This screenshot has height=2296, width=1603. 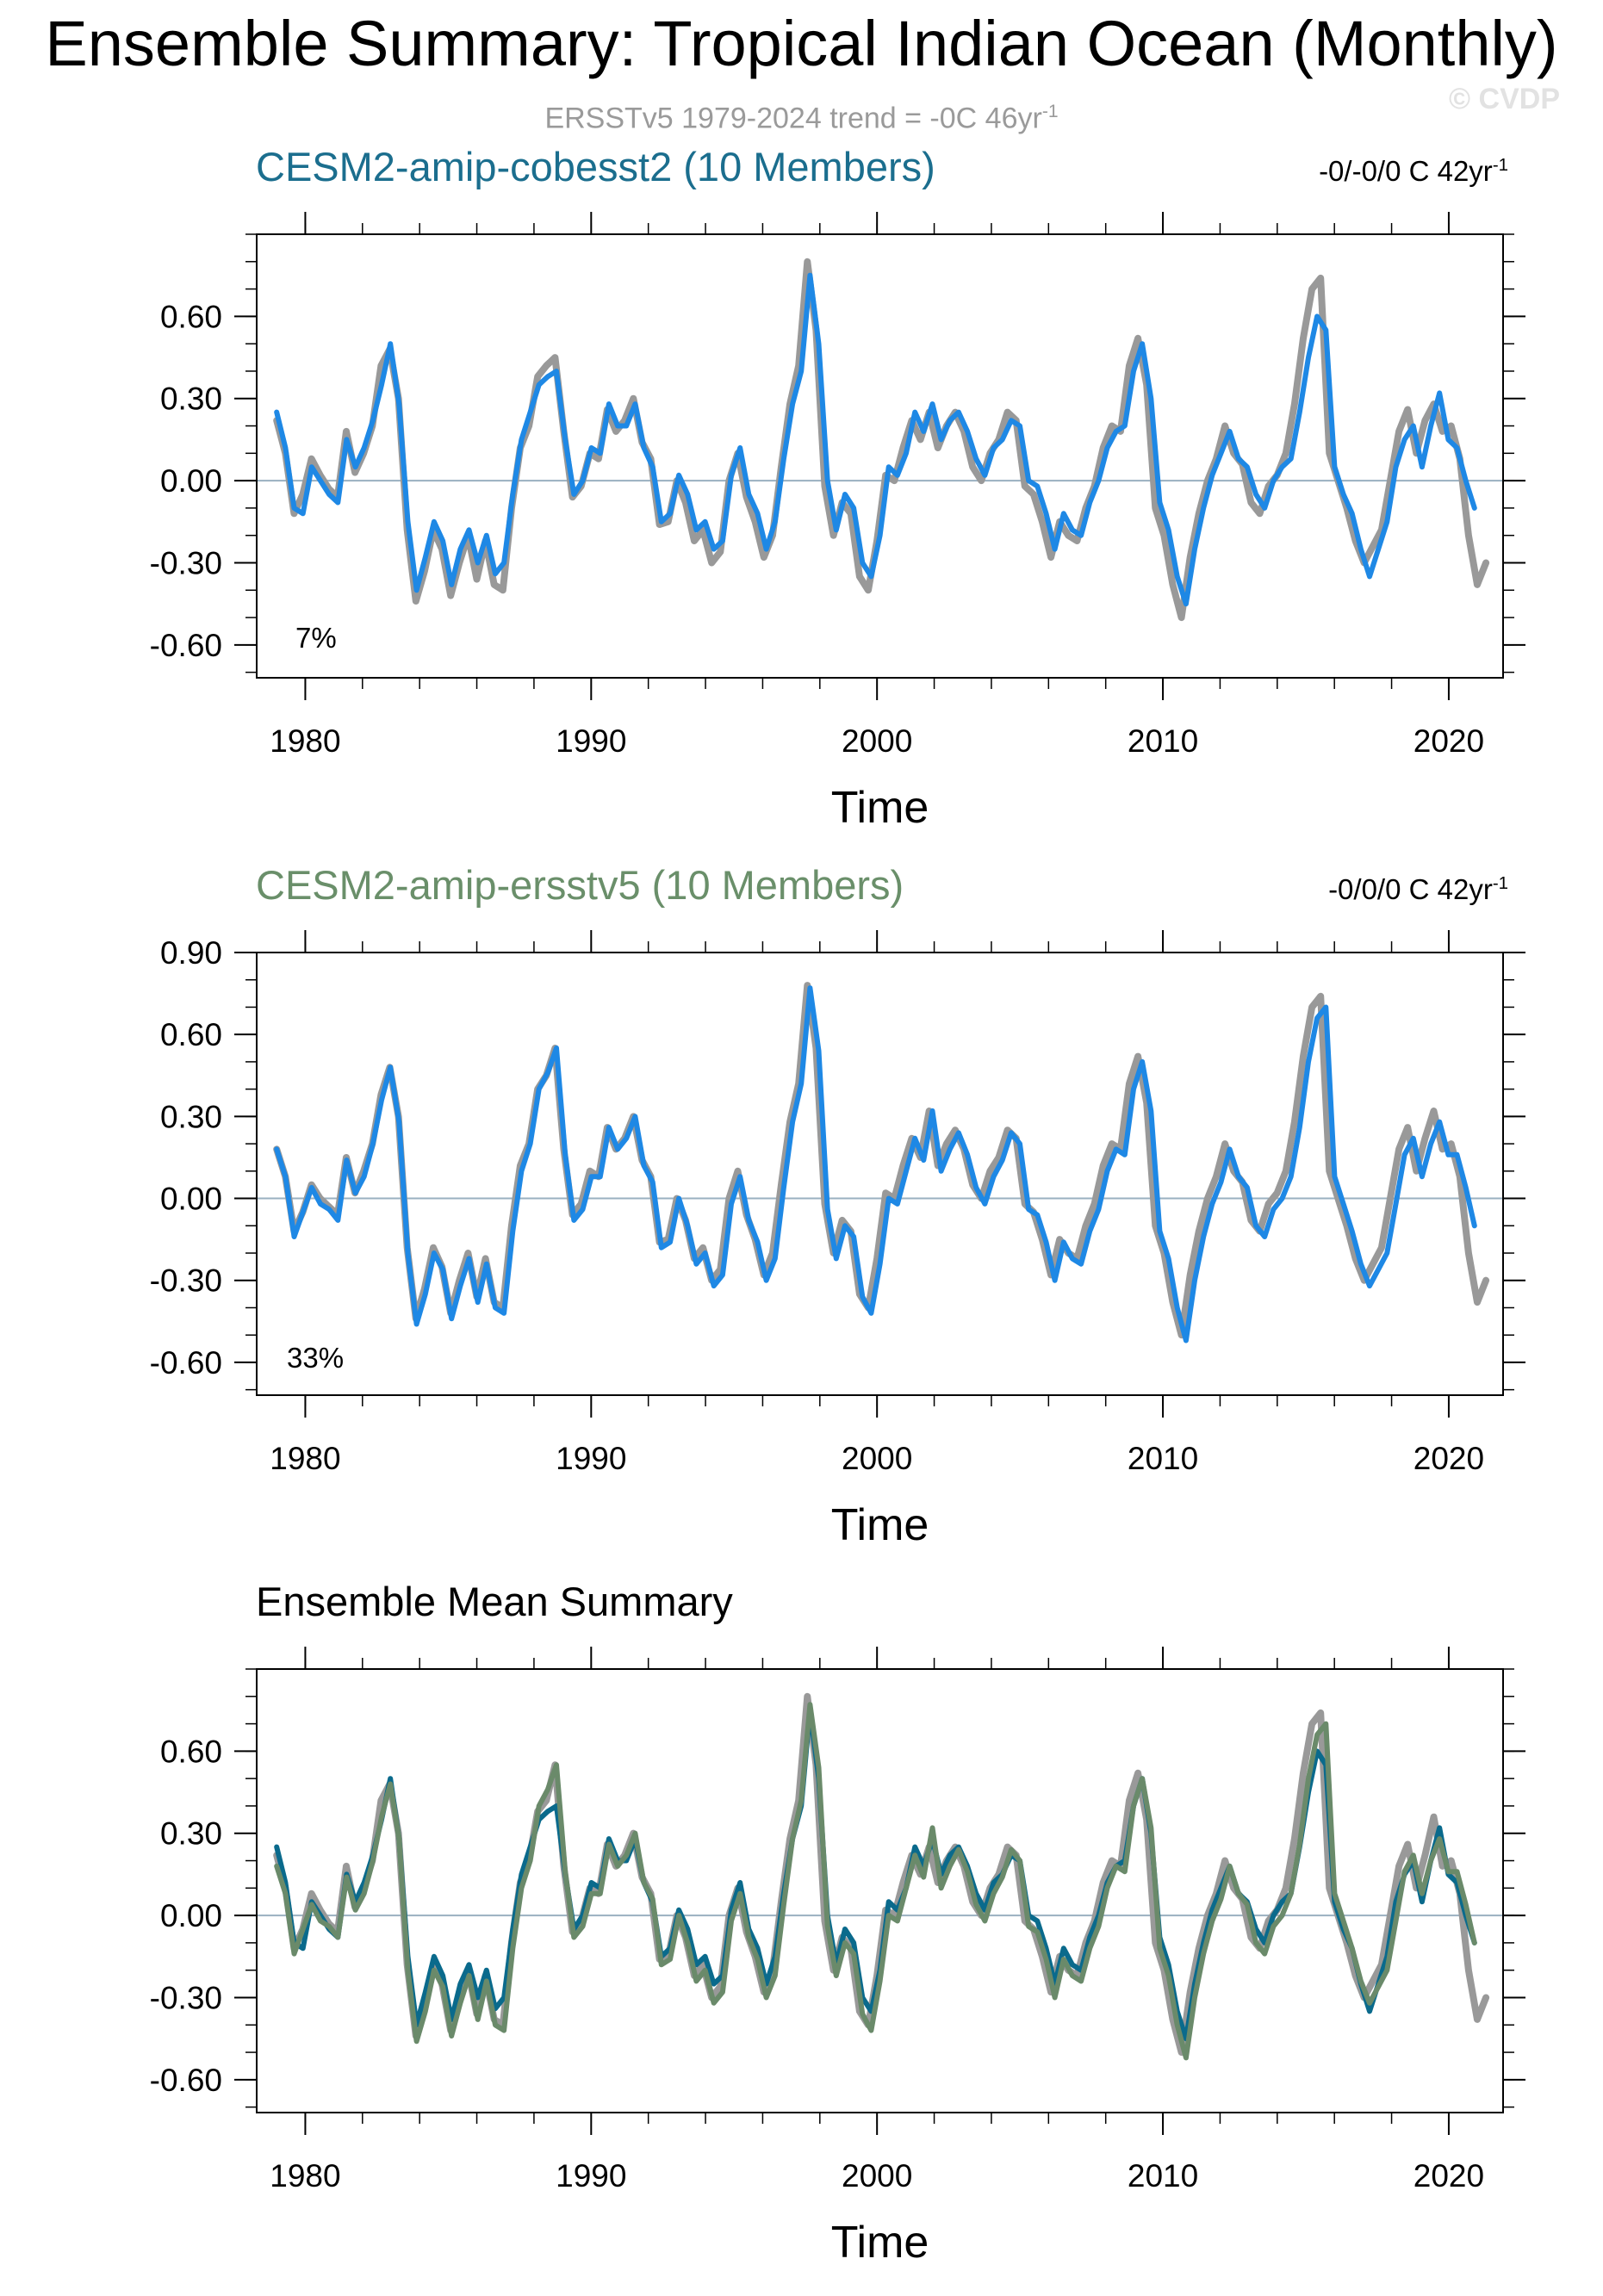 I want to click on panel-1-trend: -0/-0/0 C 42yr-1, so click(x=1413, y=171).